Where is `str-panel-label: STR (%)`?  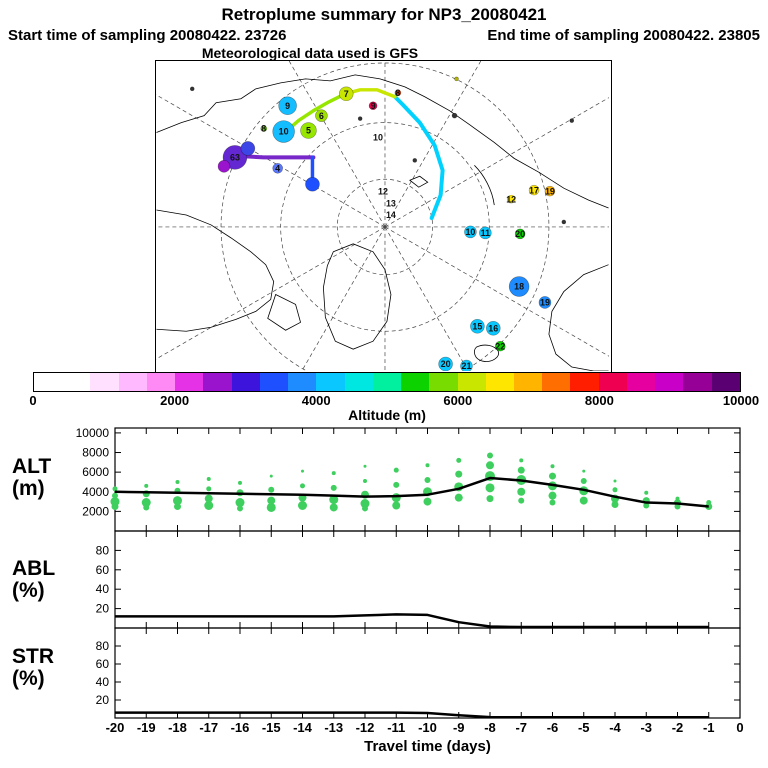
str-panel-label: STR (%) is located at coordinates (33, 668).